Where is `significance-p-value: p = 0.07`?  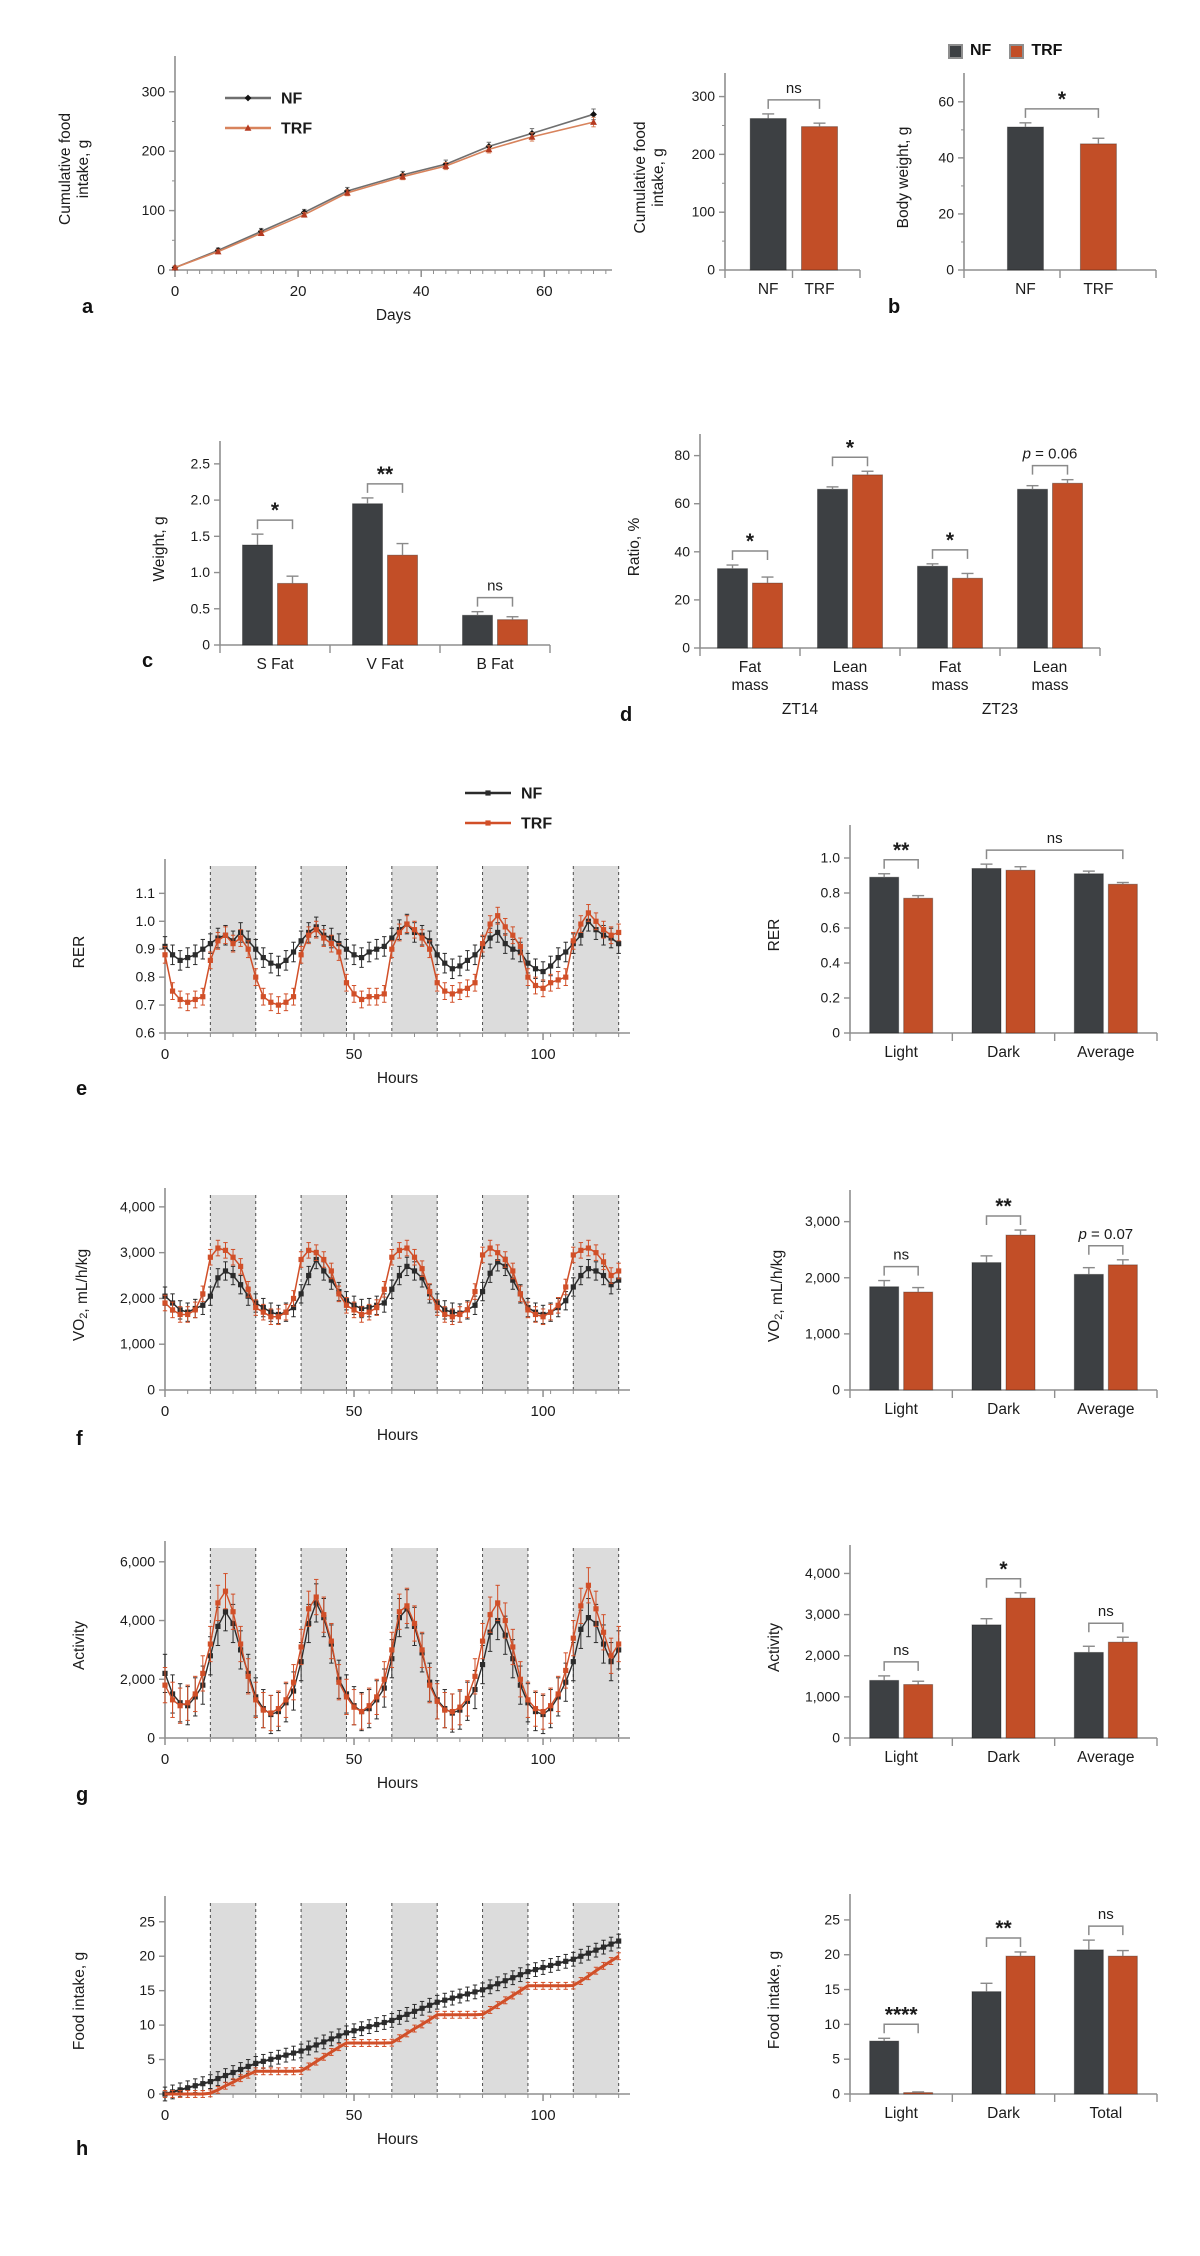 significance-p-value: p = 0.07 is located at coordinates (1106, 1234).